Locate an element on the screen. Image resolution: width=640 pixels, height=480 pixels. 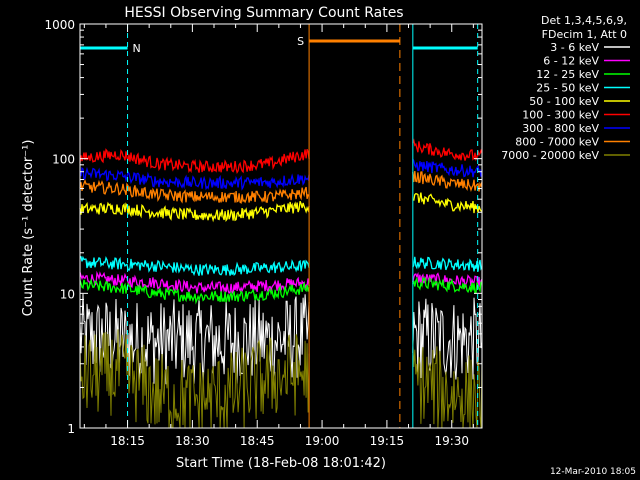
x-tick-label: 18:15 is located at coordinates (127, 441).